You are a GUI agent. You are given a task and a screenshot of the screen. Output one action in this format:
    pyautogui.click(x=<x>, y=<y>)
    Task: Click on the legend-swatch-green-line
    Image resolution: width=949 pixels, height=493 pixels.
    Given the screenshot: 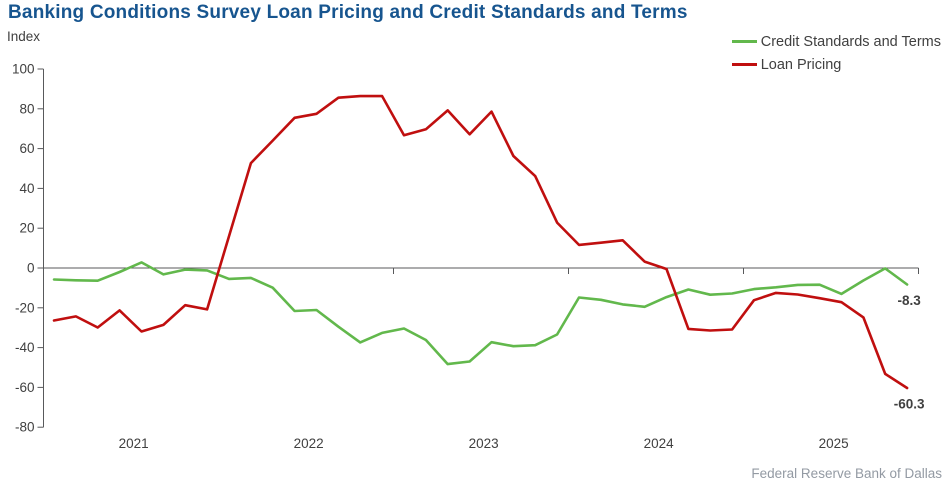 What is the action you would take?
    pyautogui.click(x=744, y=41)
    